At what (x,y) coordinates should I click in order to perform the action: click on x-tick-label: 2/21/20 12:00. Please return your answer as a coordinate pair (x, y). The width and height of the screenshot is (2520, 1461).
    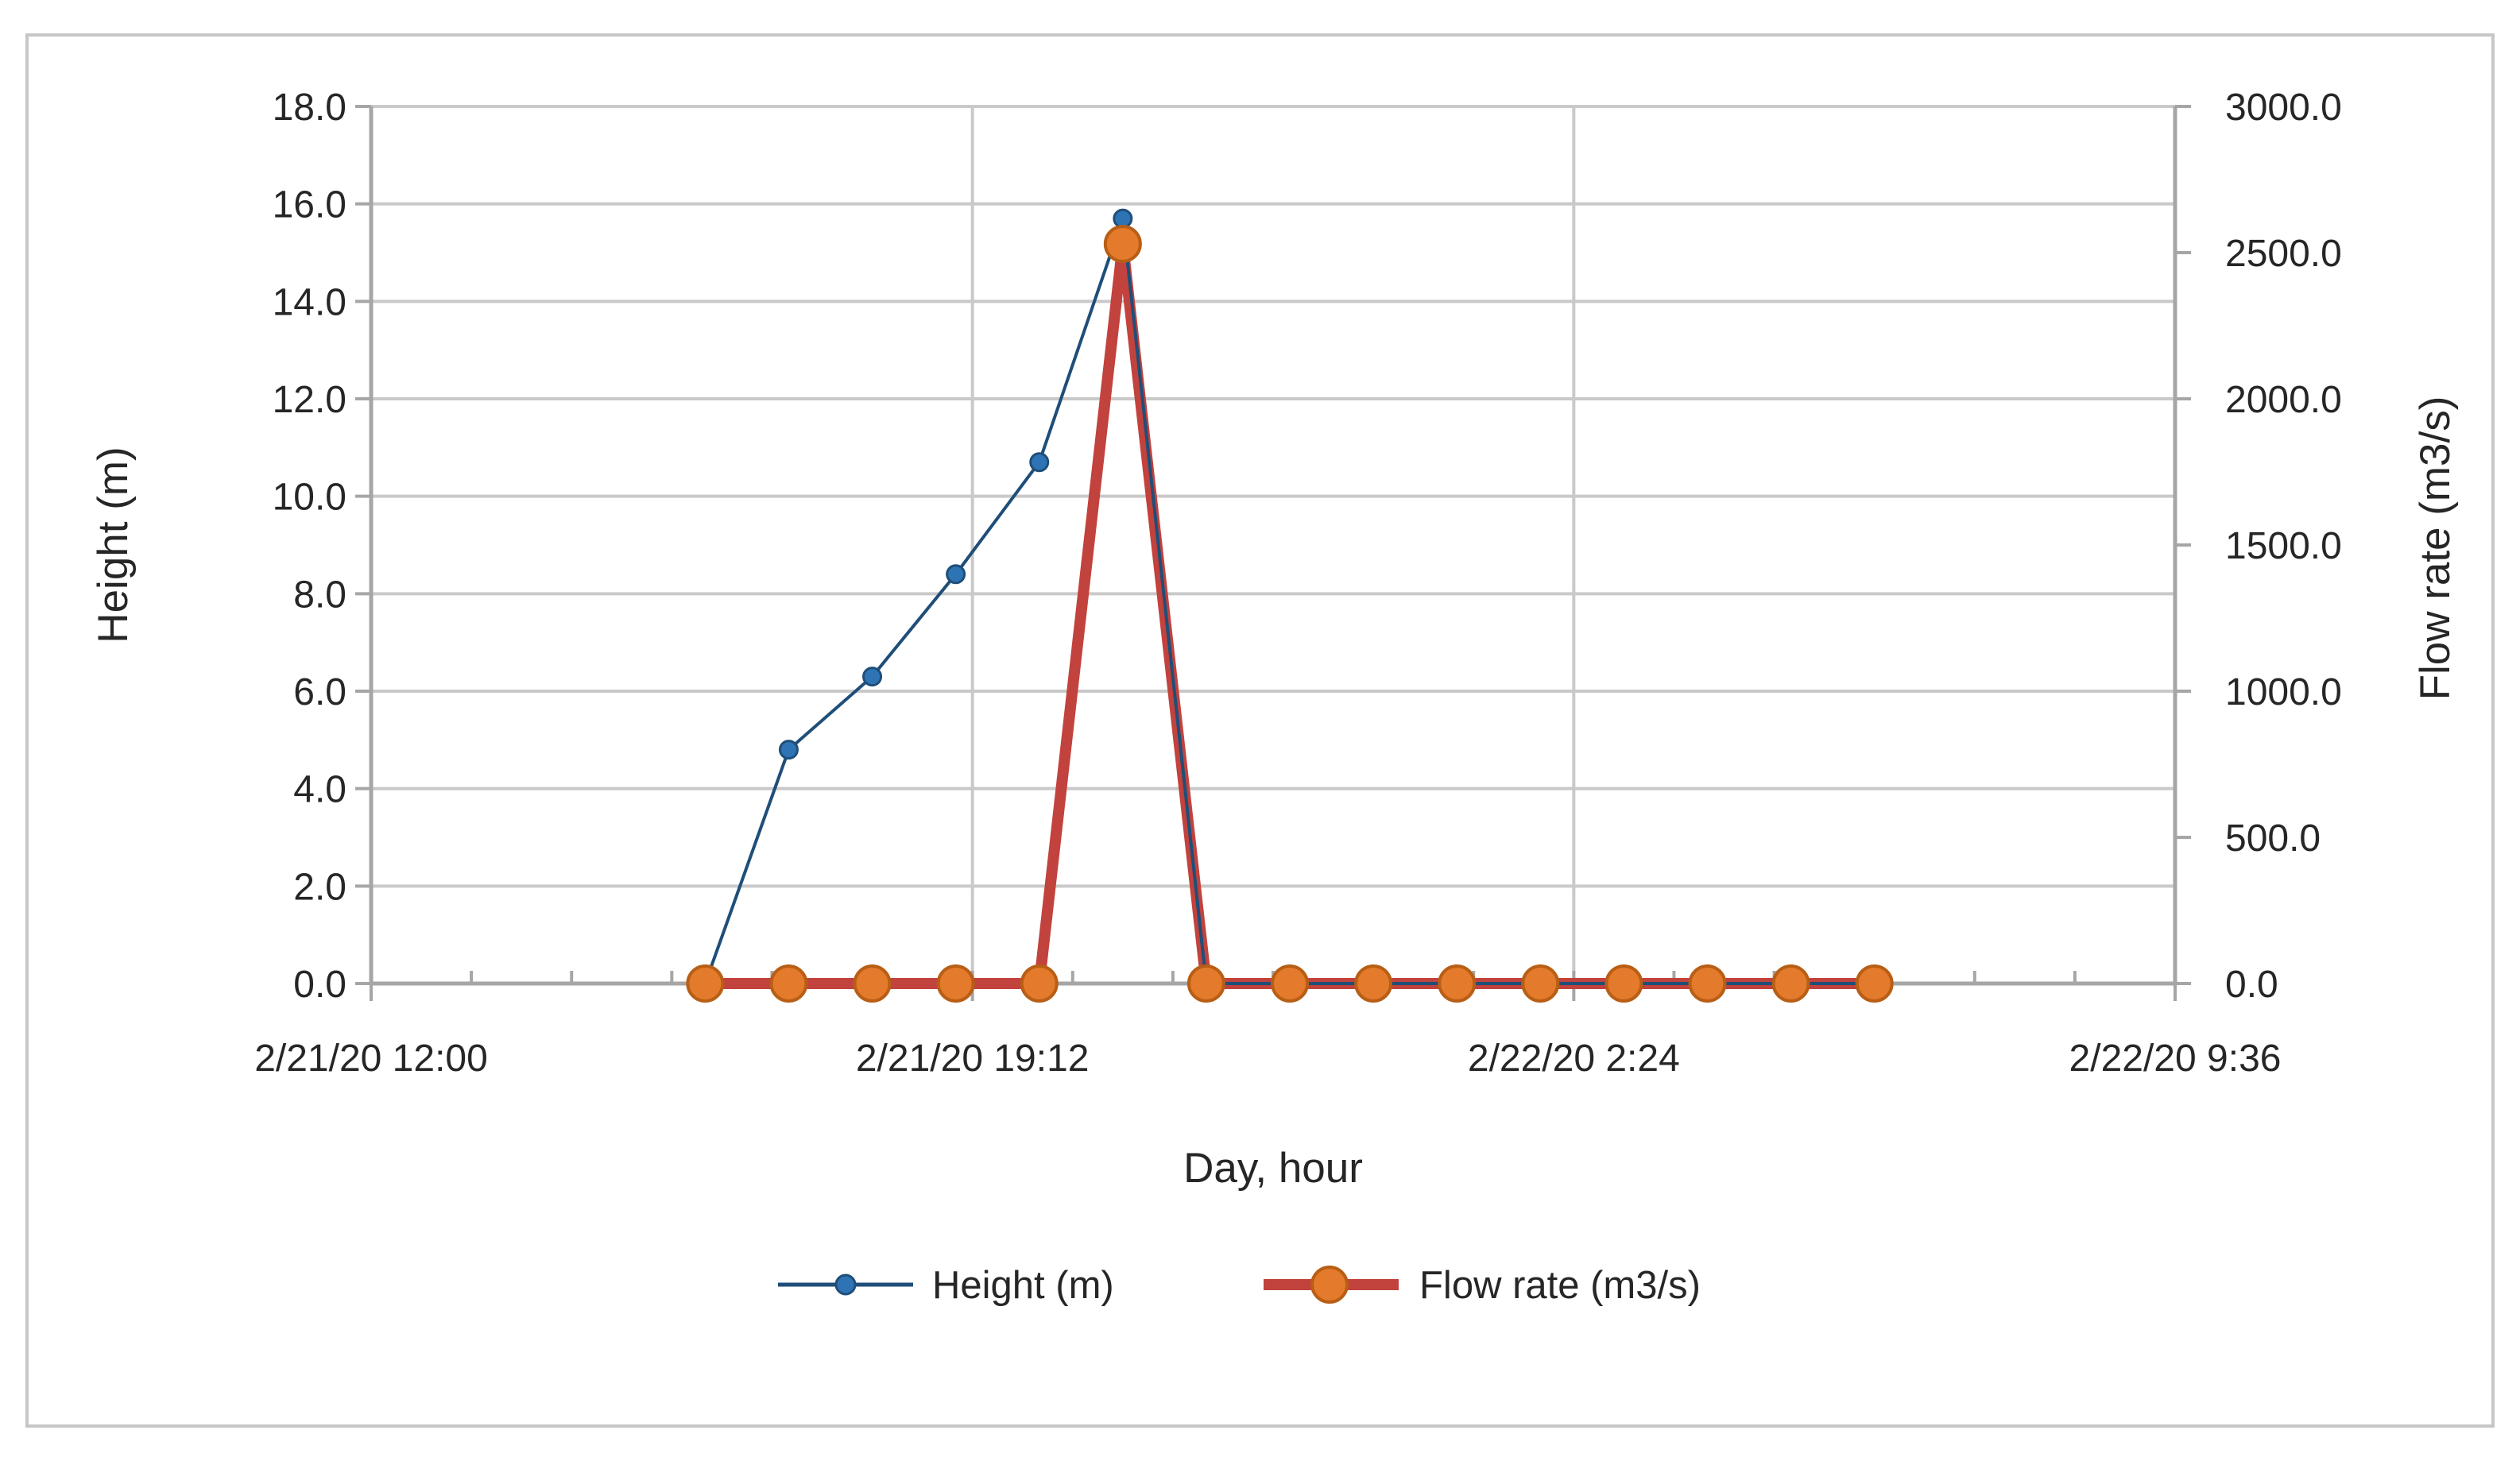
    Looking at the image, I should click on (371, 1059).